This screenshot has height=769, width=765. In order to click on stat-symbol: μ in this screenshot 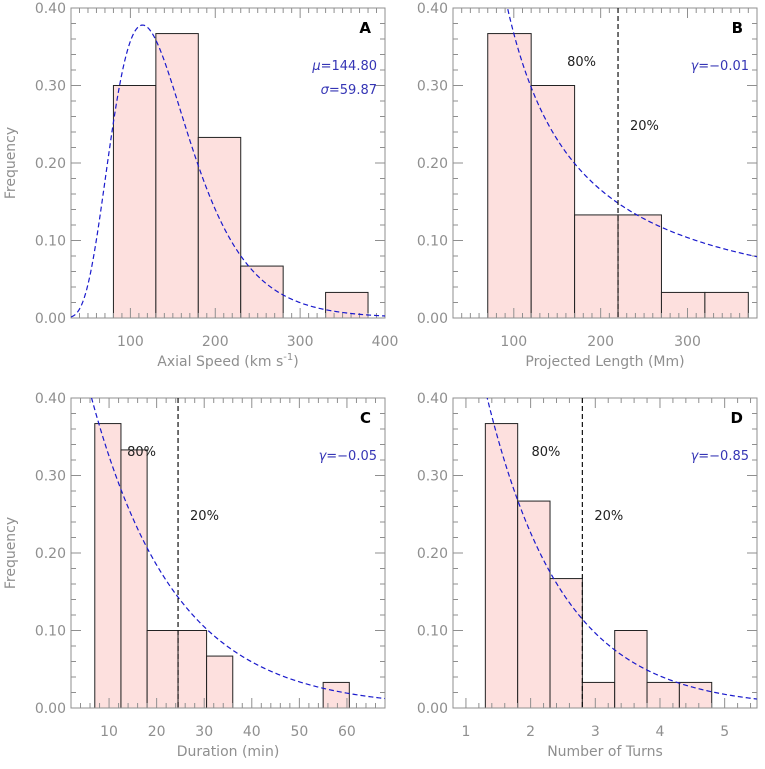, I will do `click(315, 66)`.